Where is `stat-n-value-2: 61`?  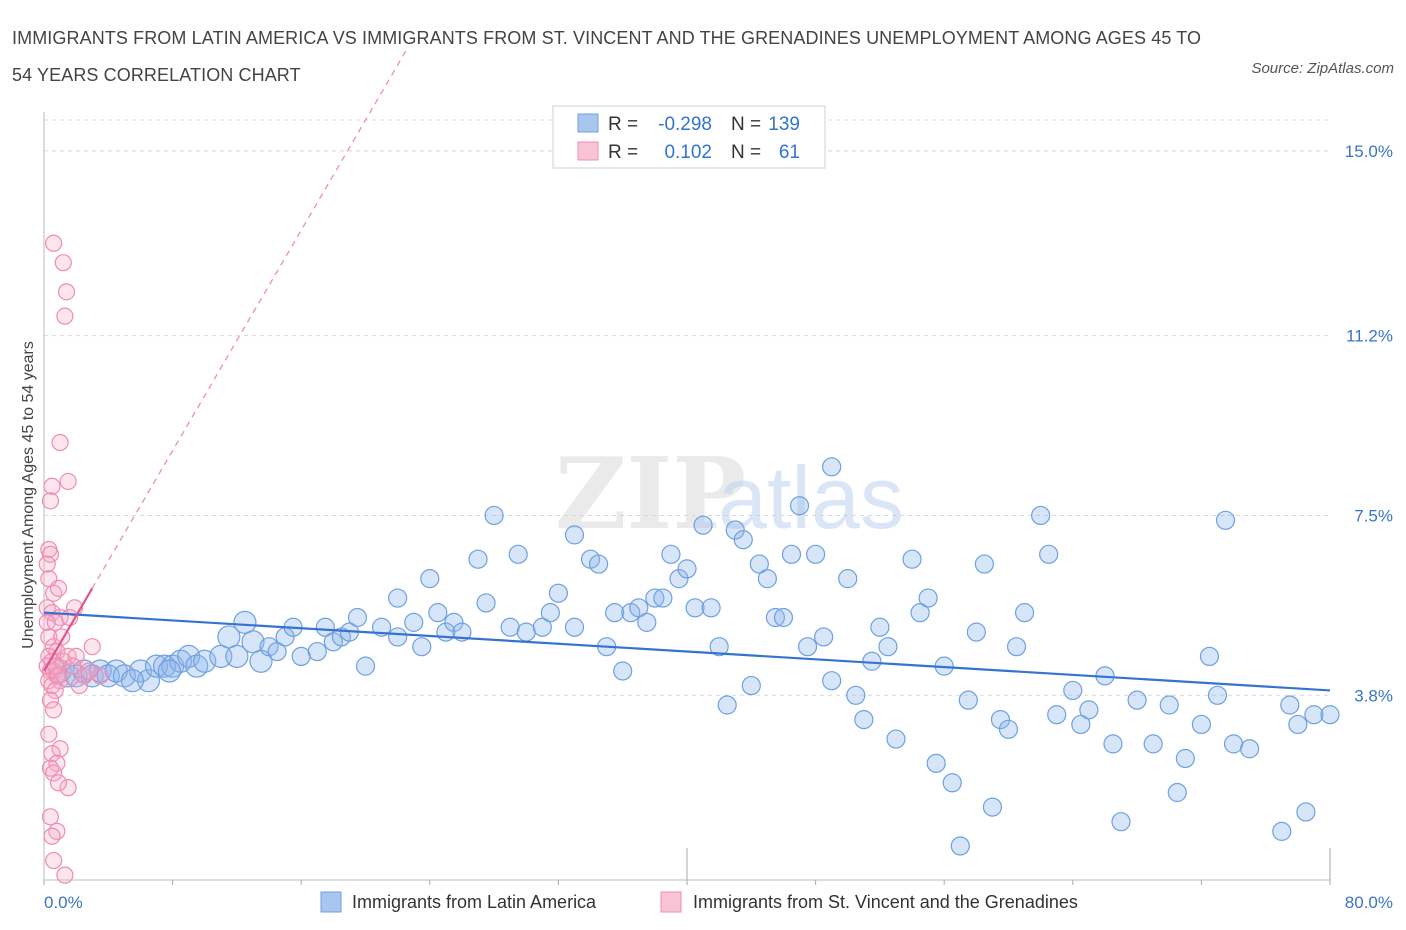 stat-n-value-2: 61 is located at coordinates (789, 152).